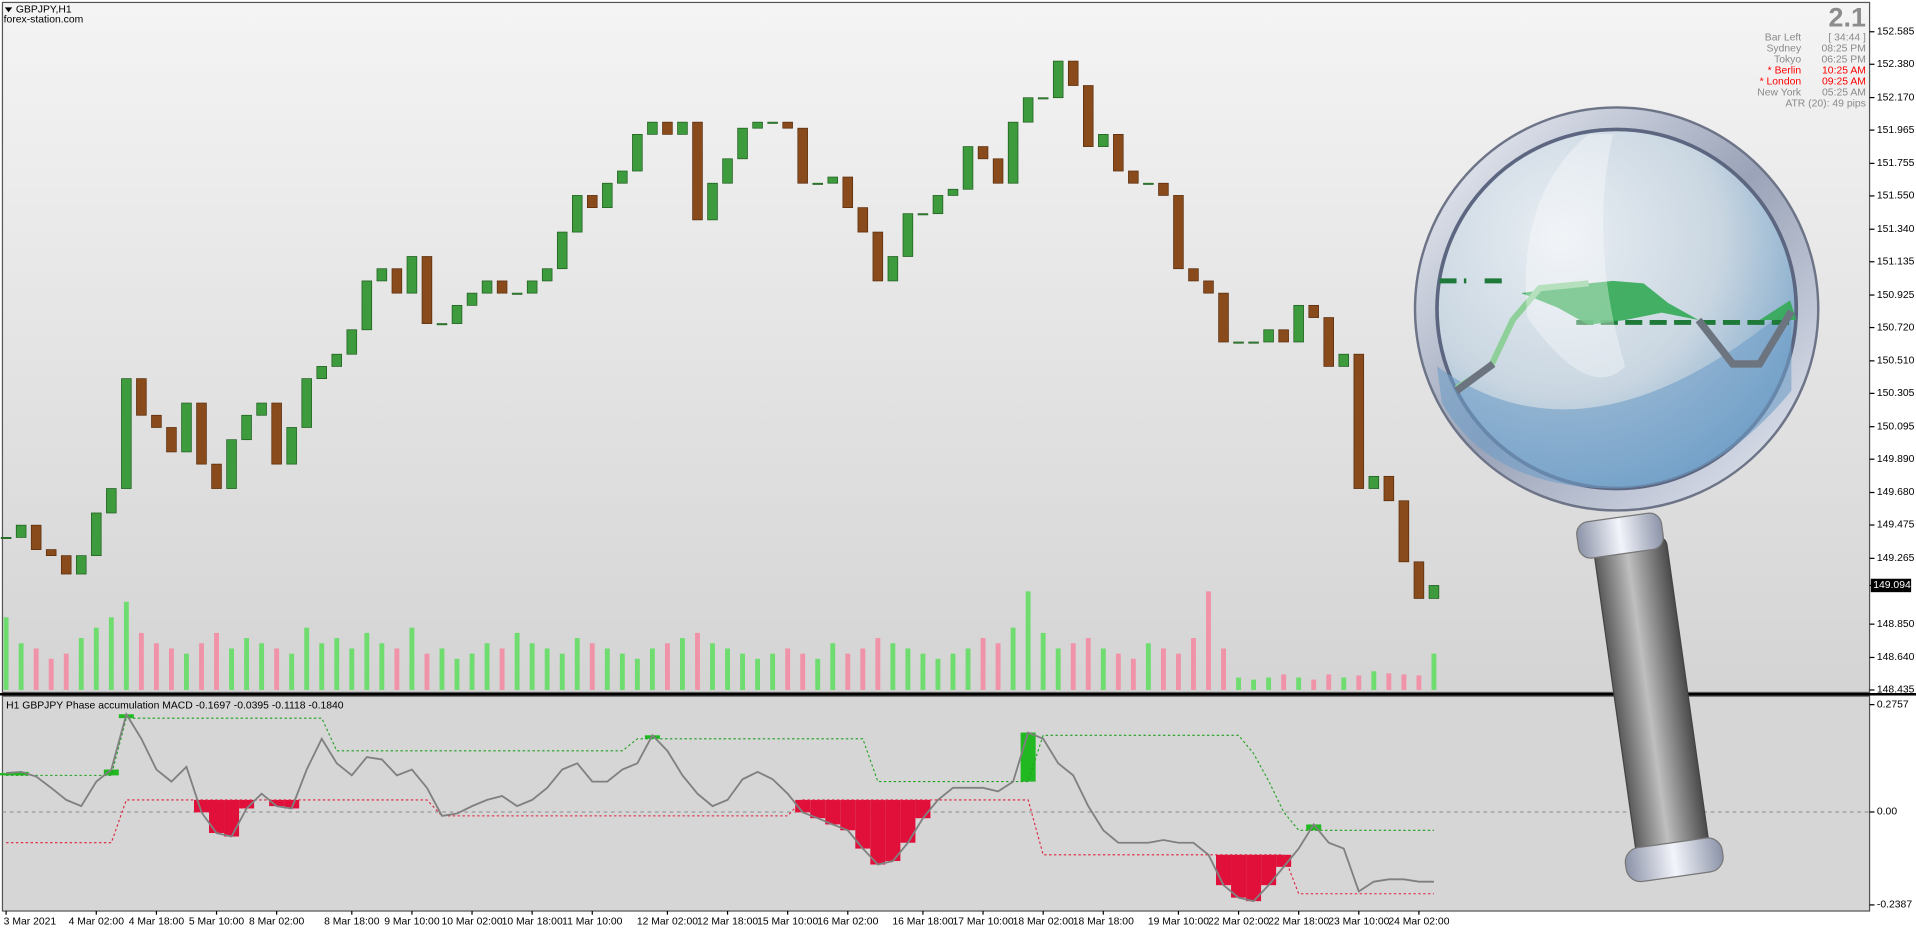 The image size is (1916, 933). Describe the element at coordinates (982, 922) in the screenshot. I see `x-tick-label: 17 Mar 10:00` at that location.